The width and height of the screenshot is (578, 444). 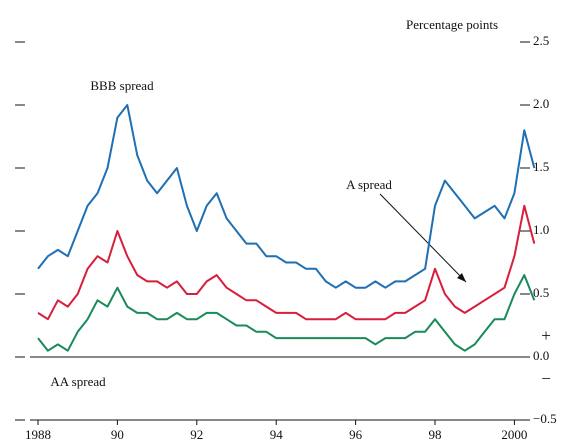 I want to click on x-tick-label: 1988, so click(x=38, y=434).